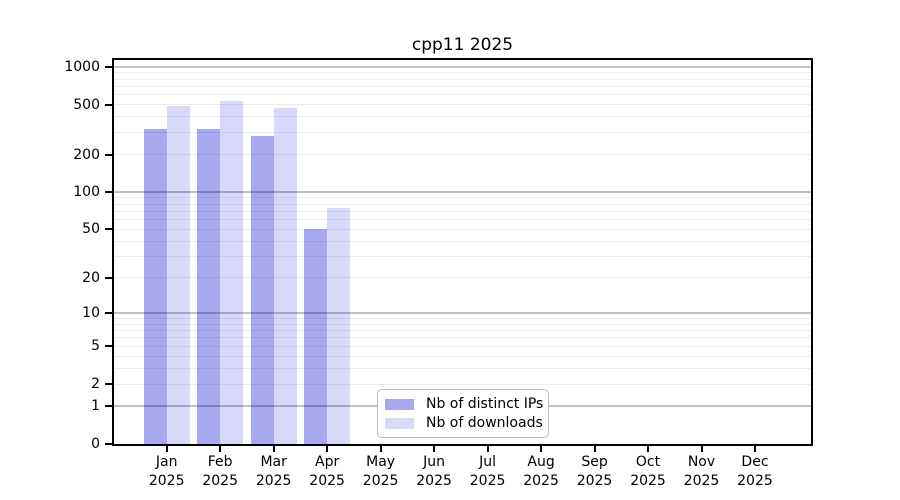 The height and width of the screenshot is (500, 900). Describe the element at coordinates (91, 277) in the screenshot. I see `y-tick-label-20: 20` at that location.